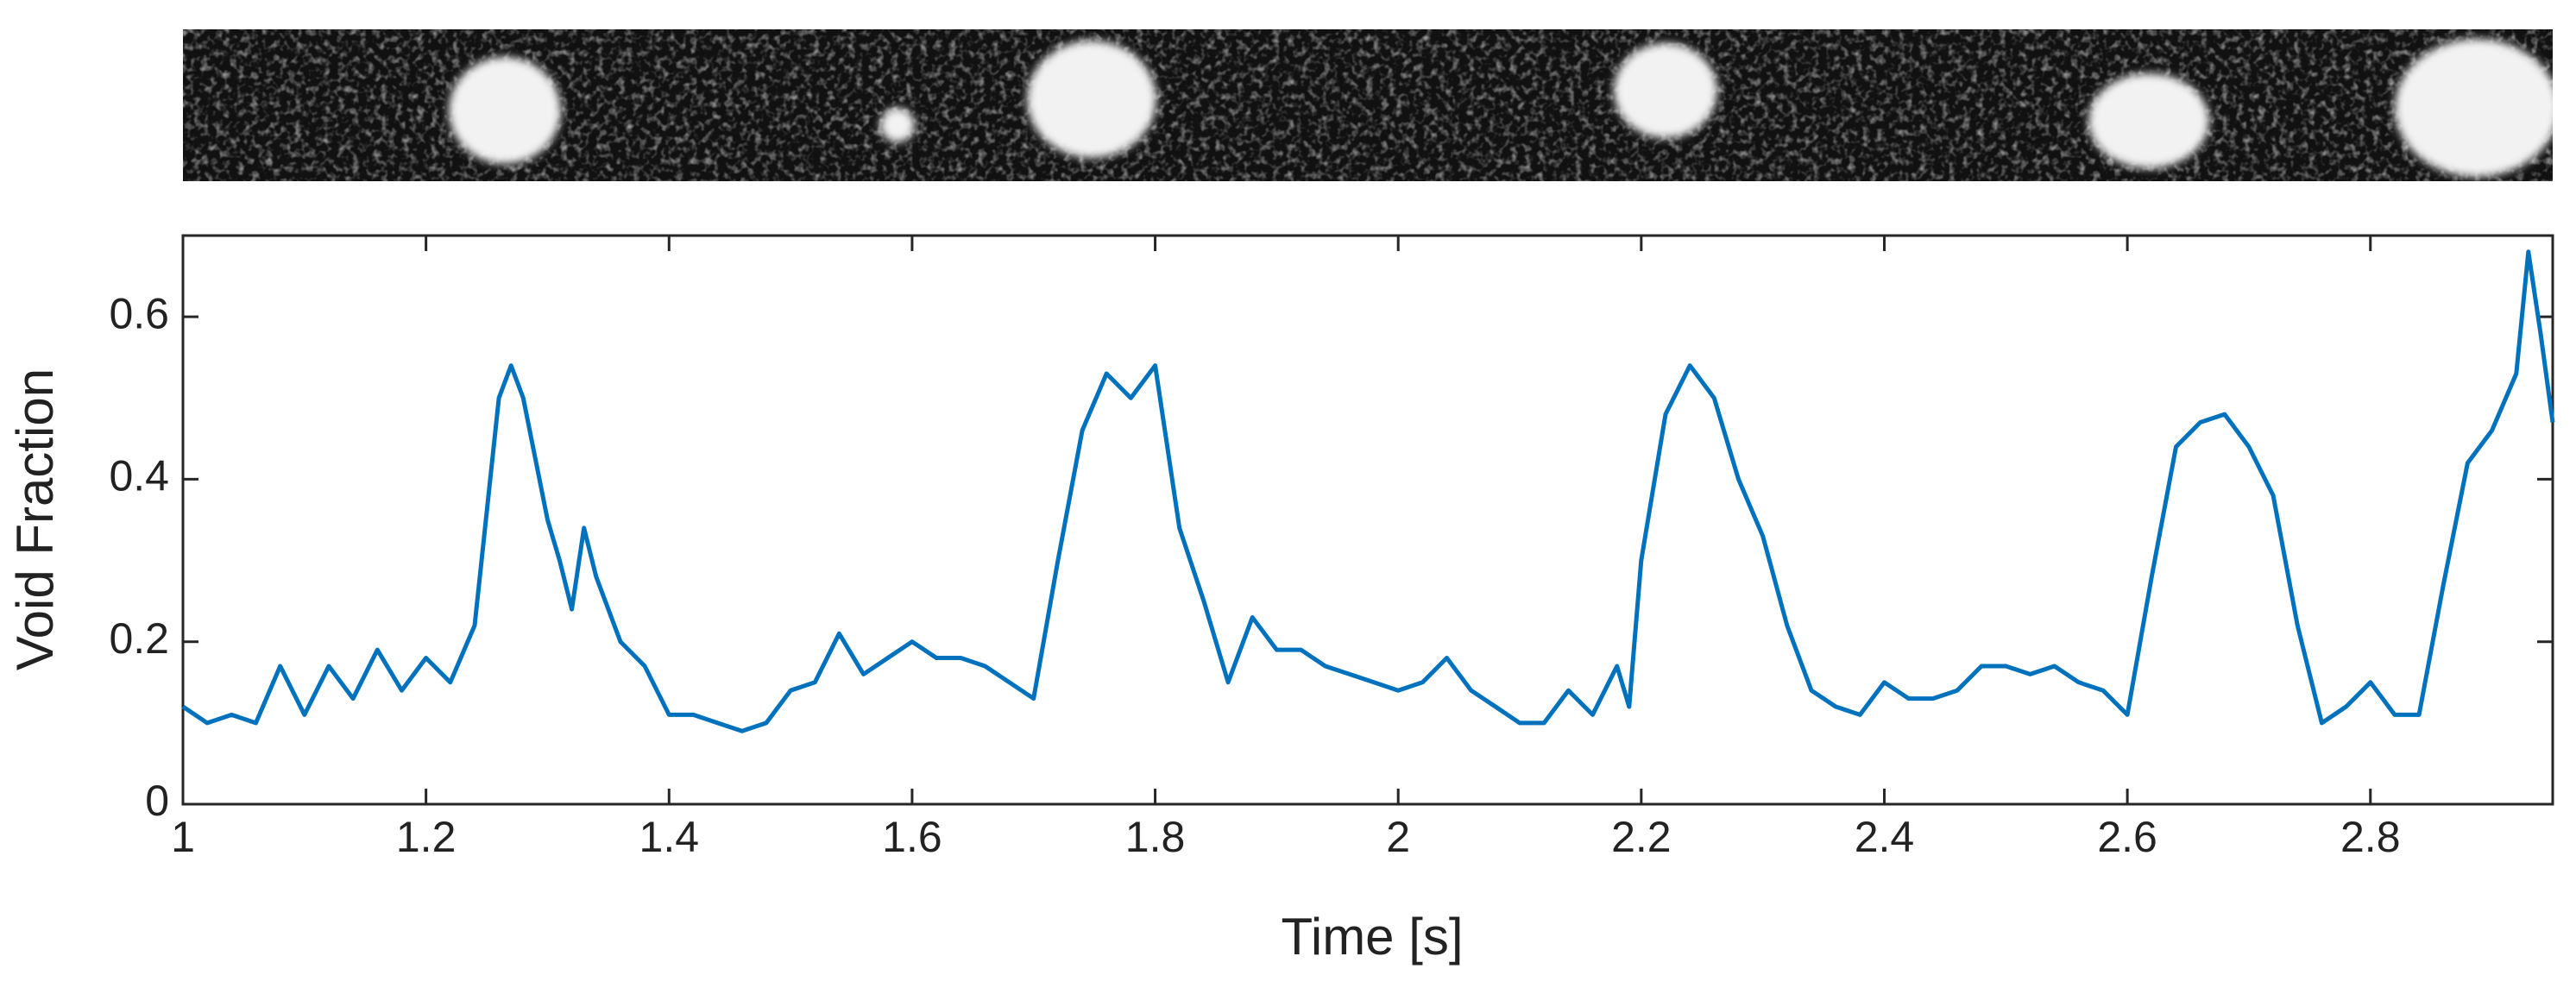  Describe the element at coordinates (1398, 837) in the screenshot. I see `x-tick-label: 2` at that location.